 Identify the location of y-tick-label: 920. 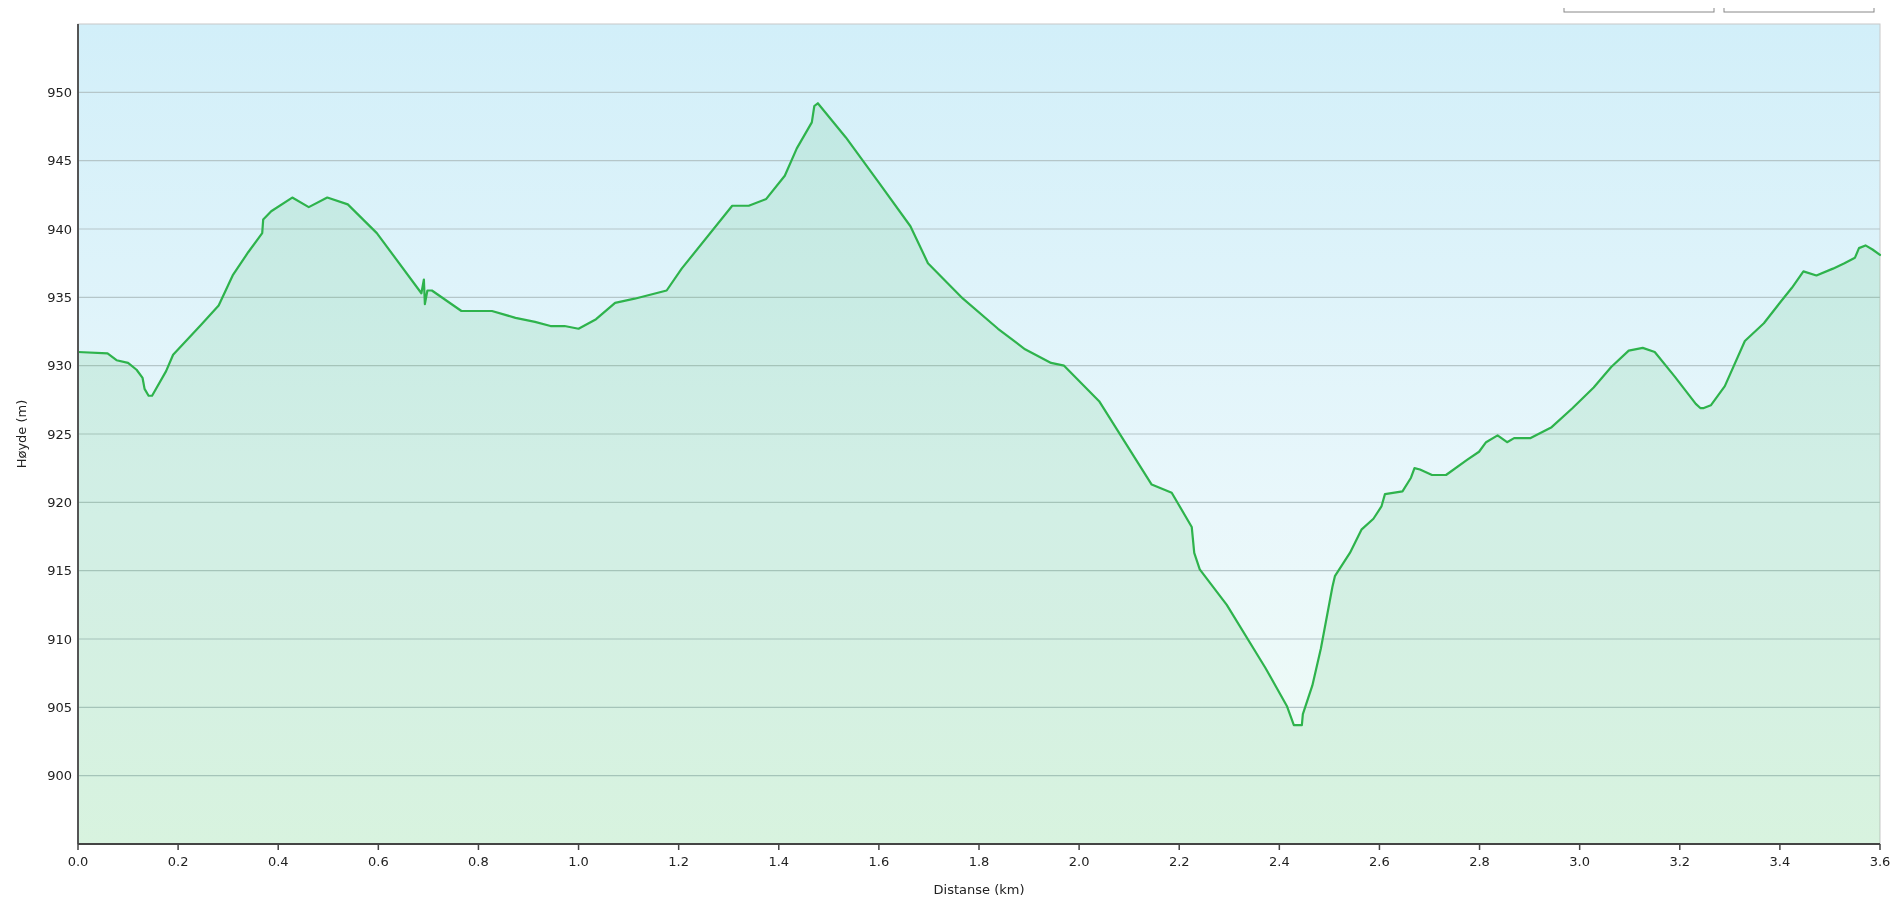
(59, 502).